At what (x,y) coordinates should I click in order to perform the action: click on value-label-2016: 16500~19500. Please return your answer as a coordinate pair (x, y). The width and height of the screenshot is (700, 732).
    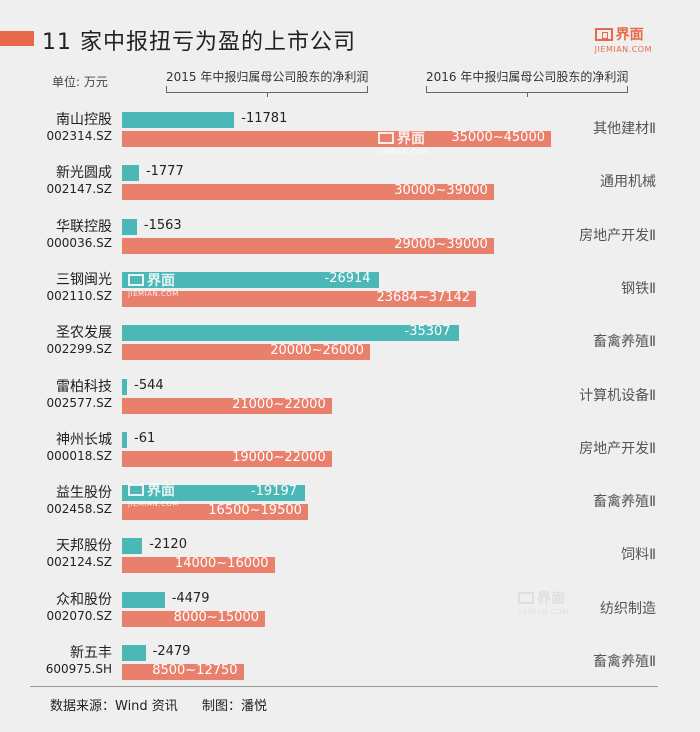
    Looking at the image, I should click on (255, 511).